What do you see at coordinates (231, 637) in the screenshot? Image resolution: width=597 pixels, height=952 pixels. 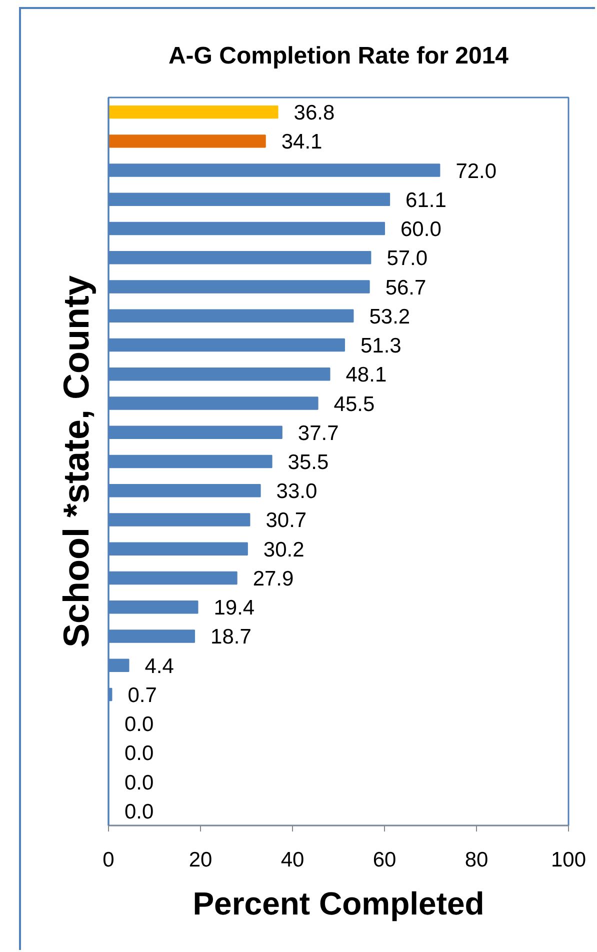 I see `data-label: 18.7` at bounding box center [231, 637].